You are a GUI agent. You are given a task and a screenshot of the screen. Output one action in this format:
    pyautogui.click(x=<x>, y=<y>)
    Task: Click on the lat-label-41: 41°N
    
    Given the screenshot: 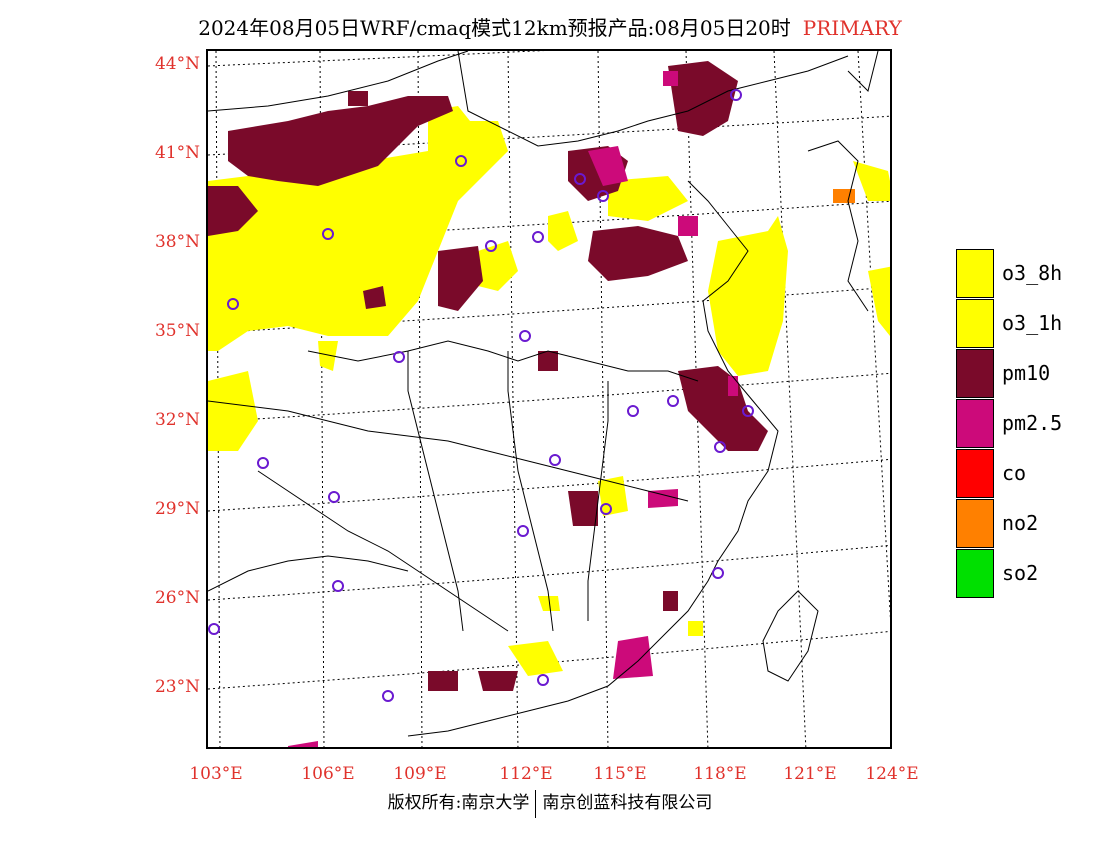 What is the action you would take?
    pyautogui.click(x=177, y=153)
    